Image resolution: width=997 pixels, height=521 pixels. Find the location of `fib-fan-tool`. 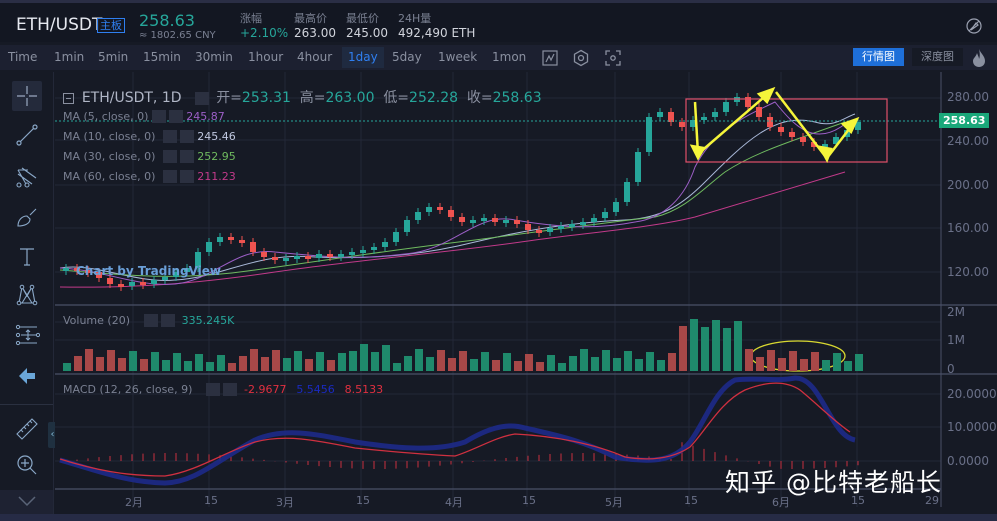

fib-fan-tool is located at coordinates (27, 177).